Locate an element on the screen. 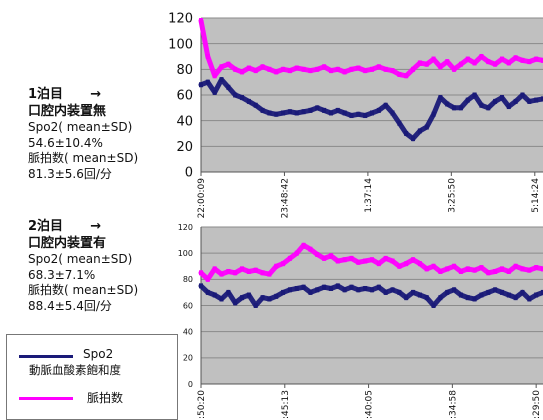 This screenshot has height=420, width=543. y-tick-label: 80 is located at coordinates (188, 279).